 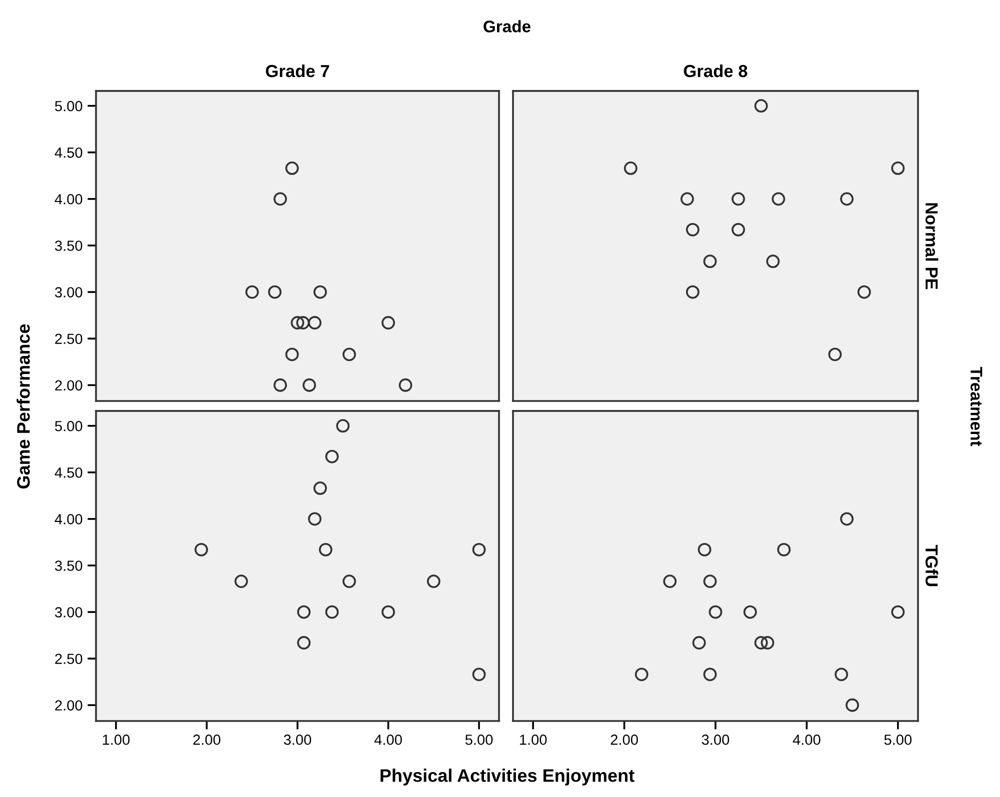 What do you see at coordinates (931, 246) in the screenshot?
I see `y2-axis-title: Normal PE` at bounding box center [931, 246].